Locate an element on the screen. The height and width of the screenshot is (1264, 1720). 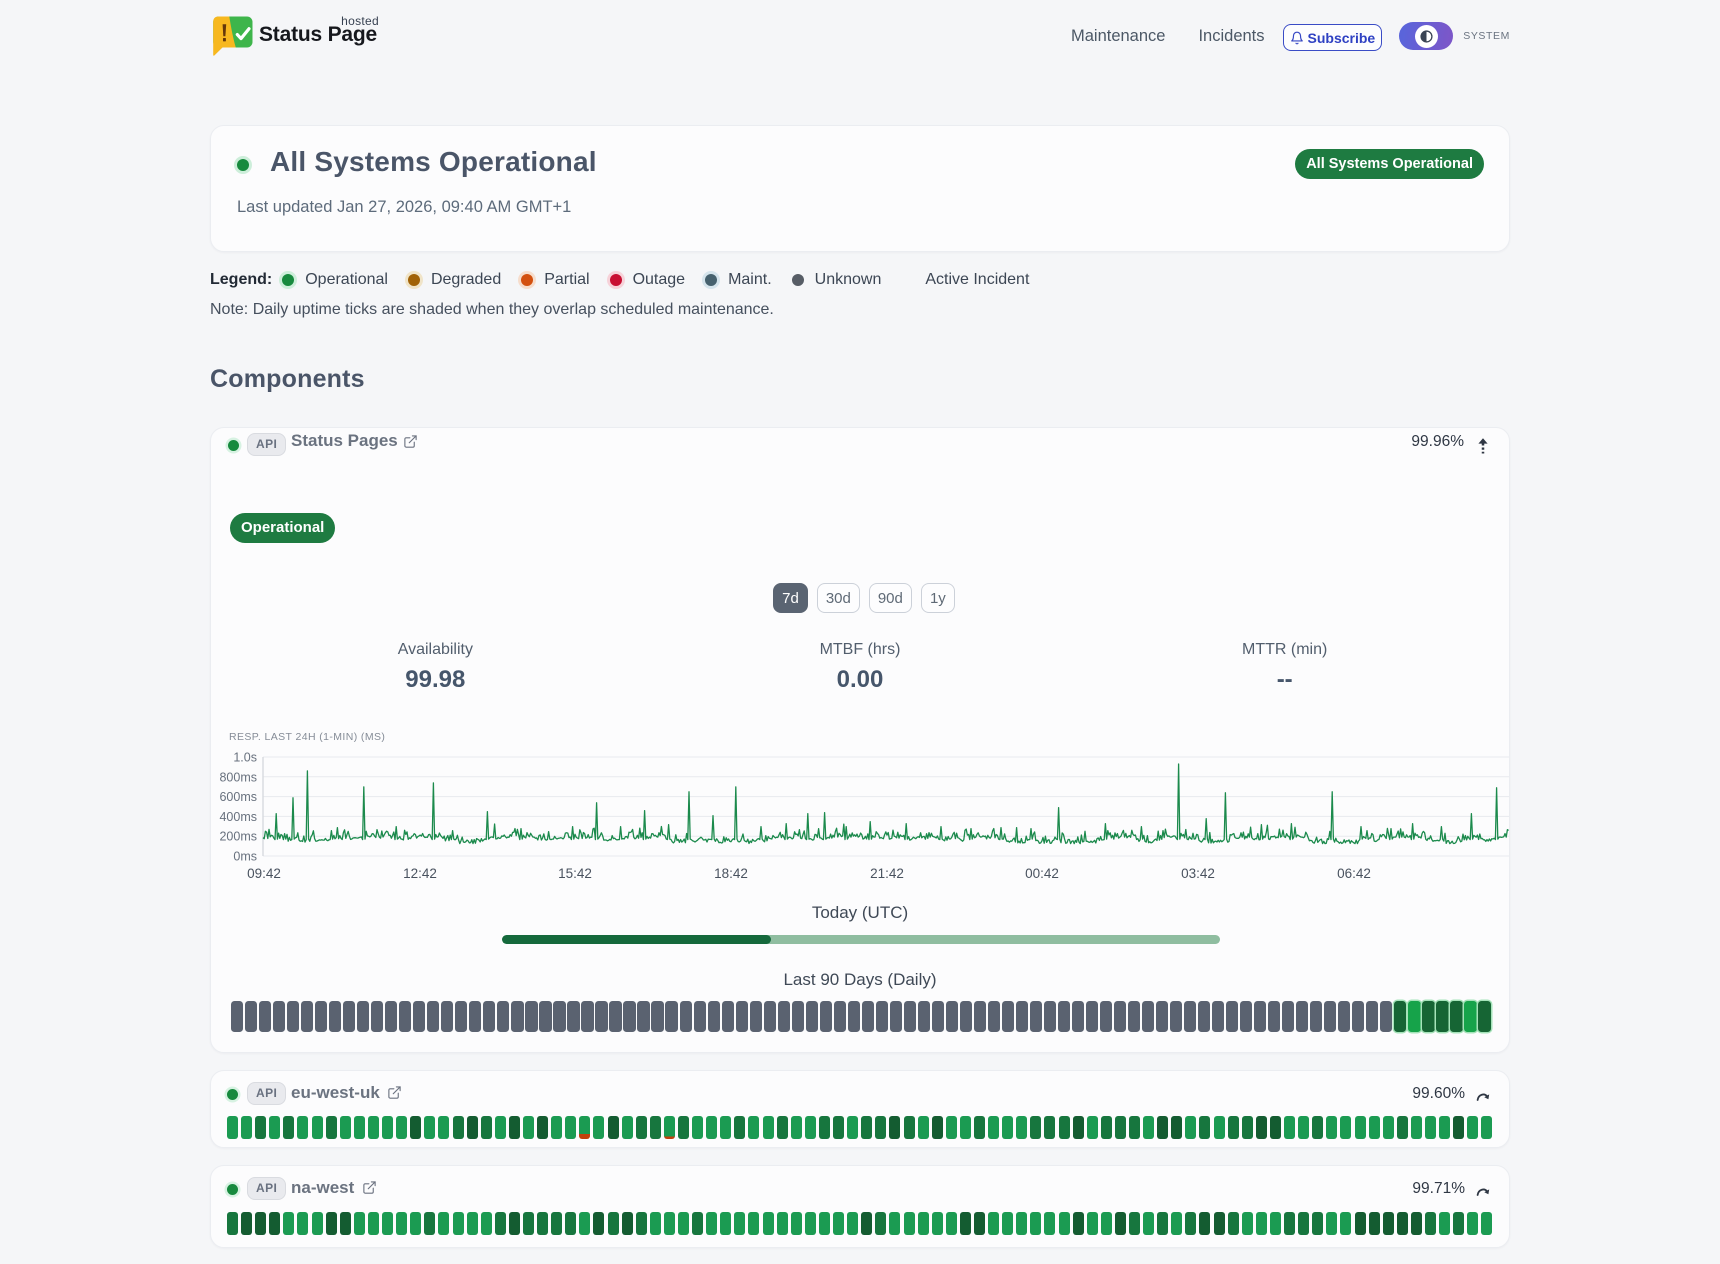
svg-text: 03:42 is located at coordinates (1198, 873).